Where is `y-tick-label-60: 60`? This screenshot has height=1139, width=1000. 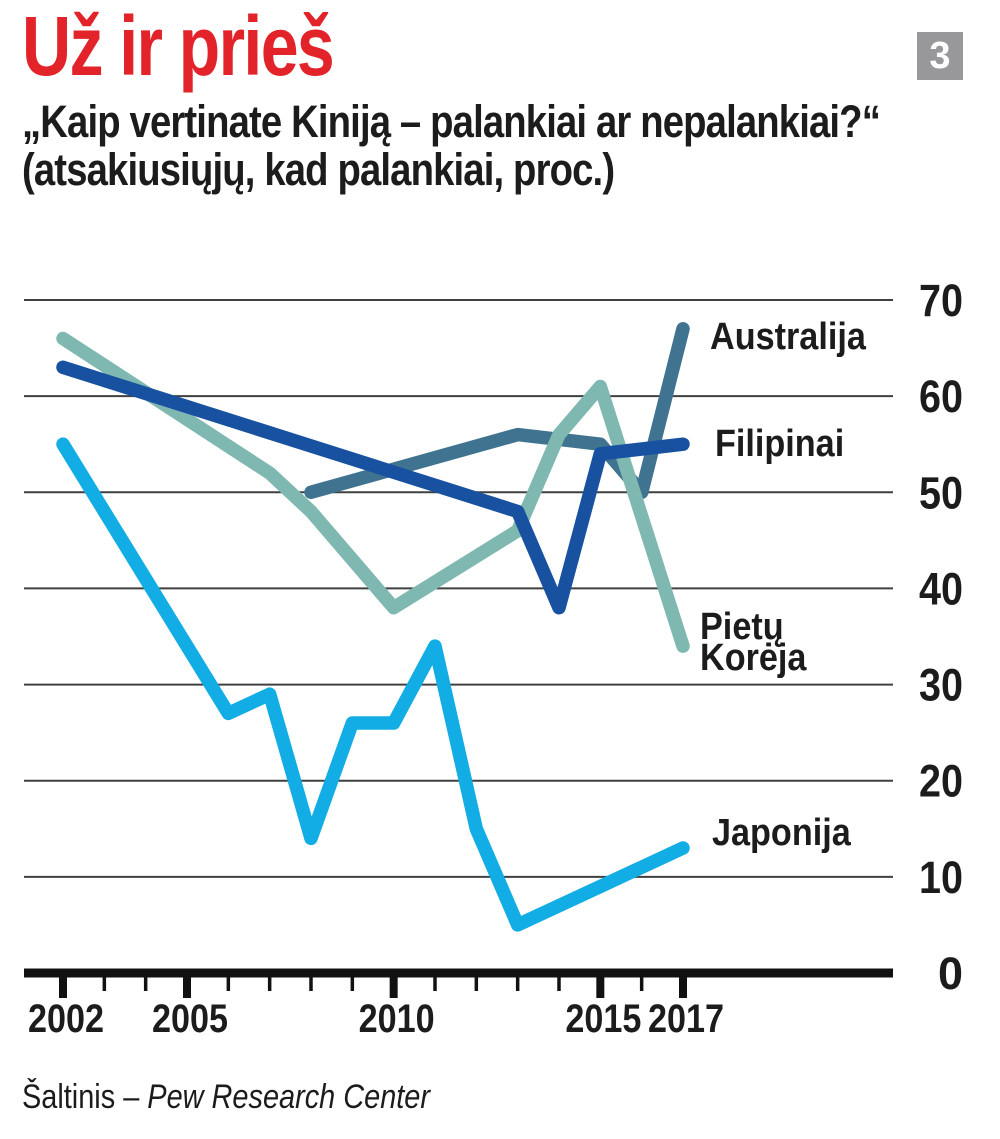
y-tick-label-60: 60 is located at coordinates (941, 396).